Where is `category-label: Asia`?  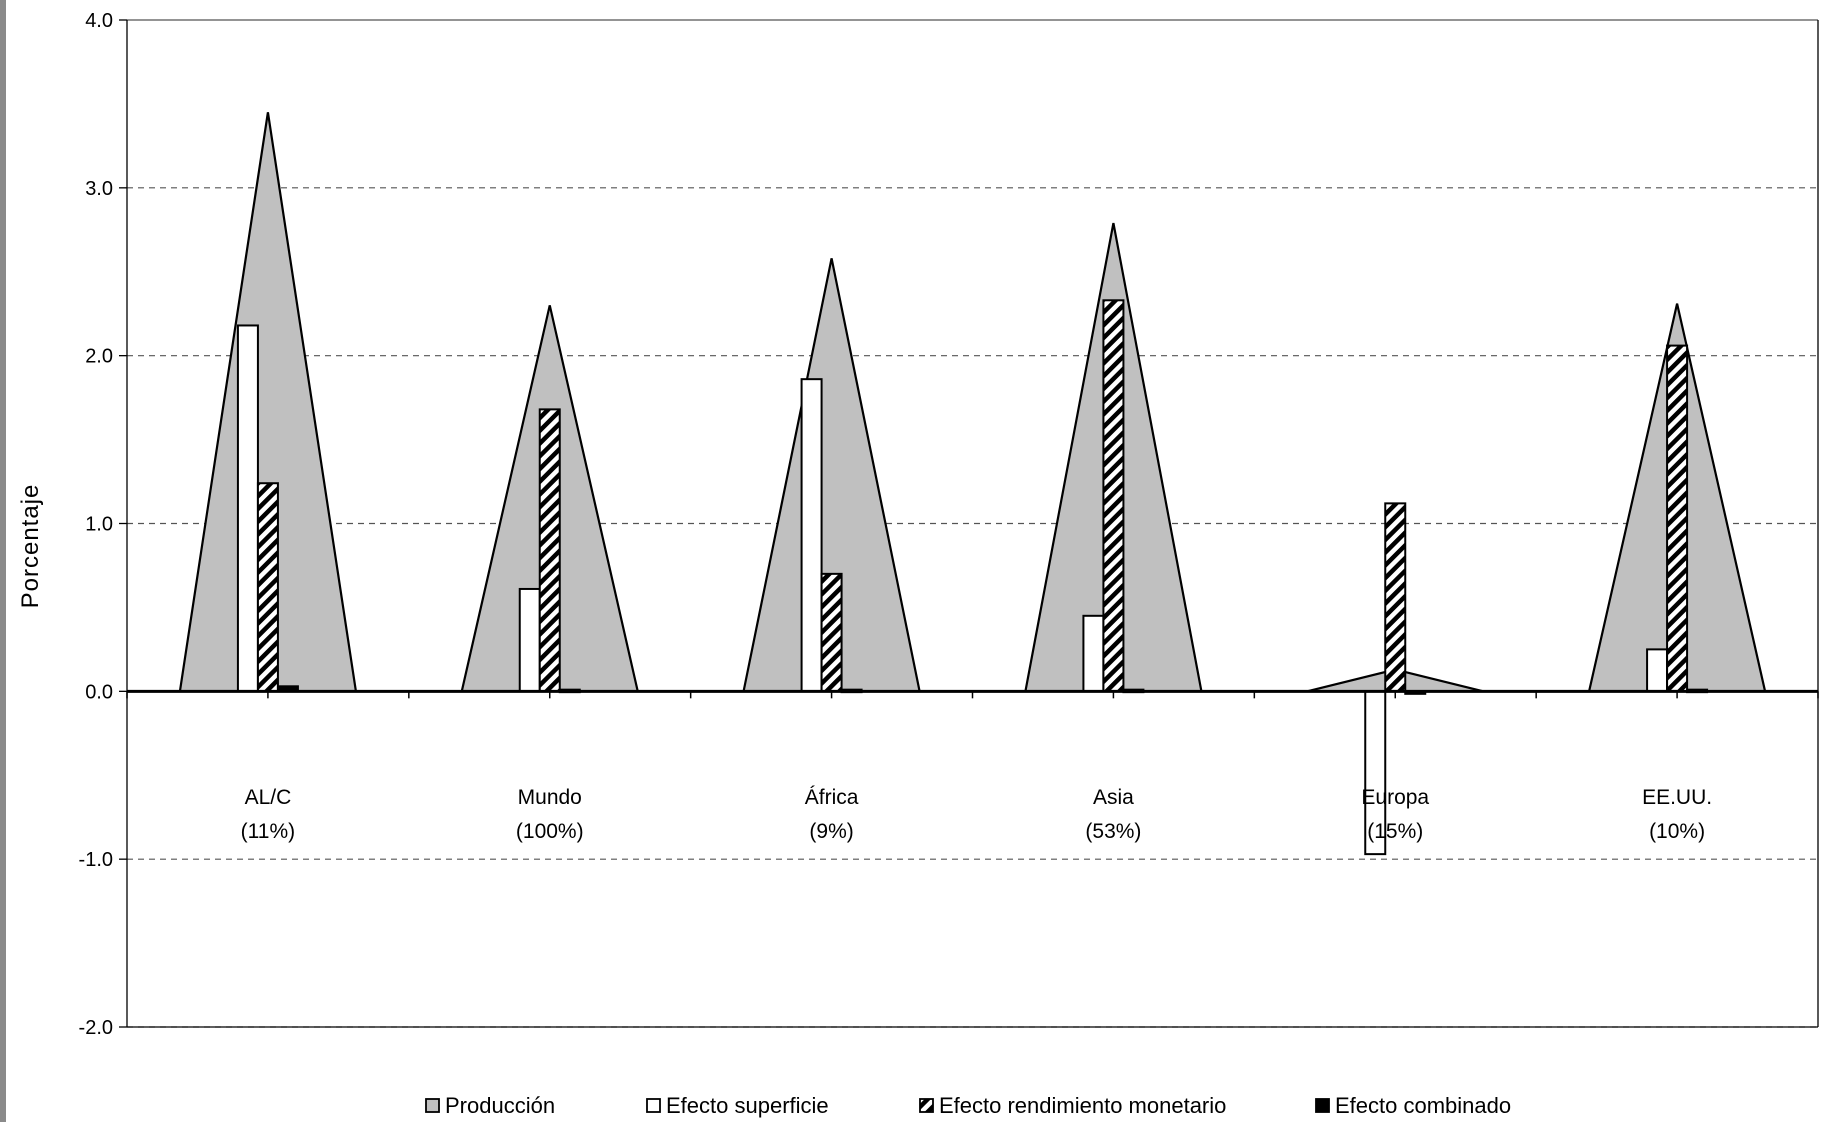 category-label: Asia is located at coordinates (1113, 797).